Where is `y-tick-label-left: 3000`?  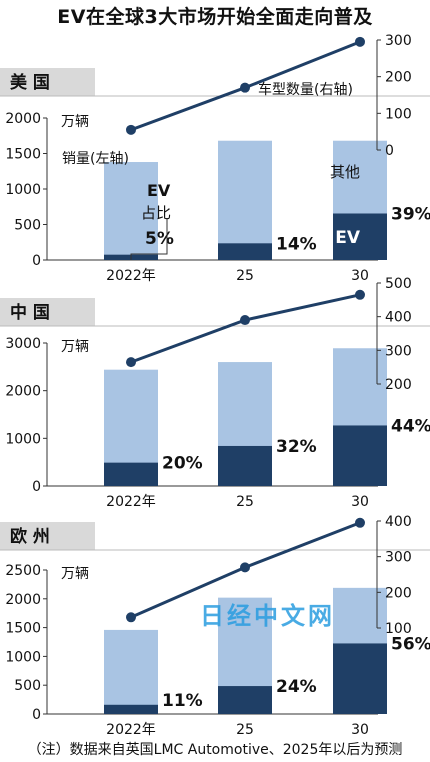 y-tick-label-left: 3000 is located at coordinates (23, 344).